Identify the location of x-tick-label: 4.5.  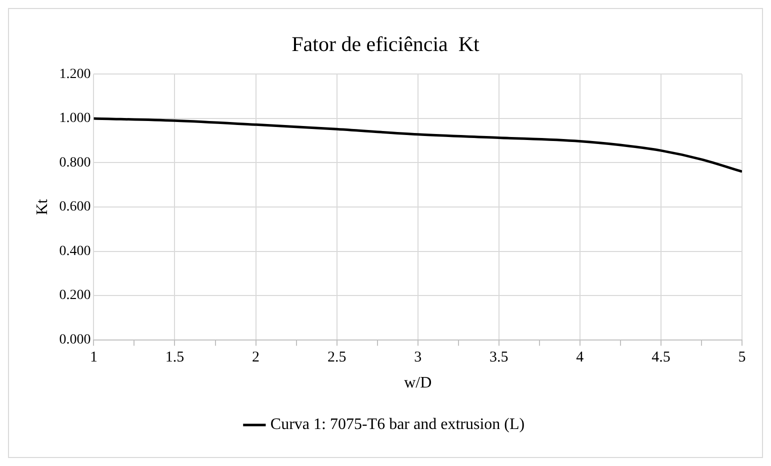
(661, 358).